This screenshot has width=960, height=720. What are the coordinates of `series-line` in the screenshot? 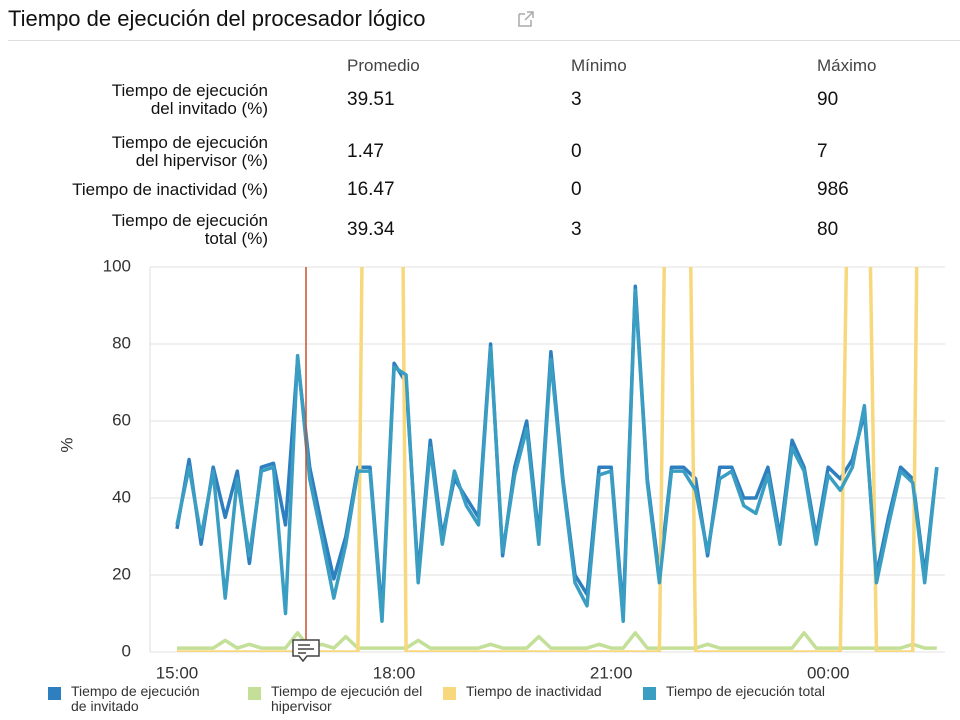 It's located at (557, 640).